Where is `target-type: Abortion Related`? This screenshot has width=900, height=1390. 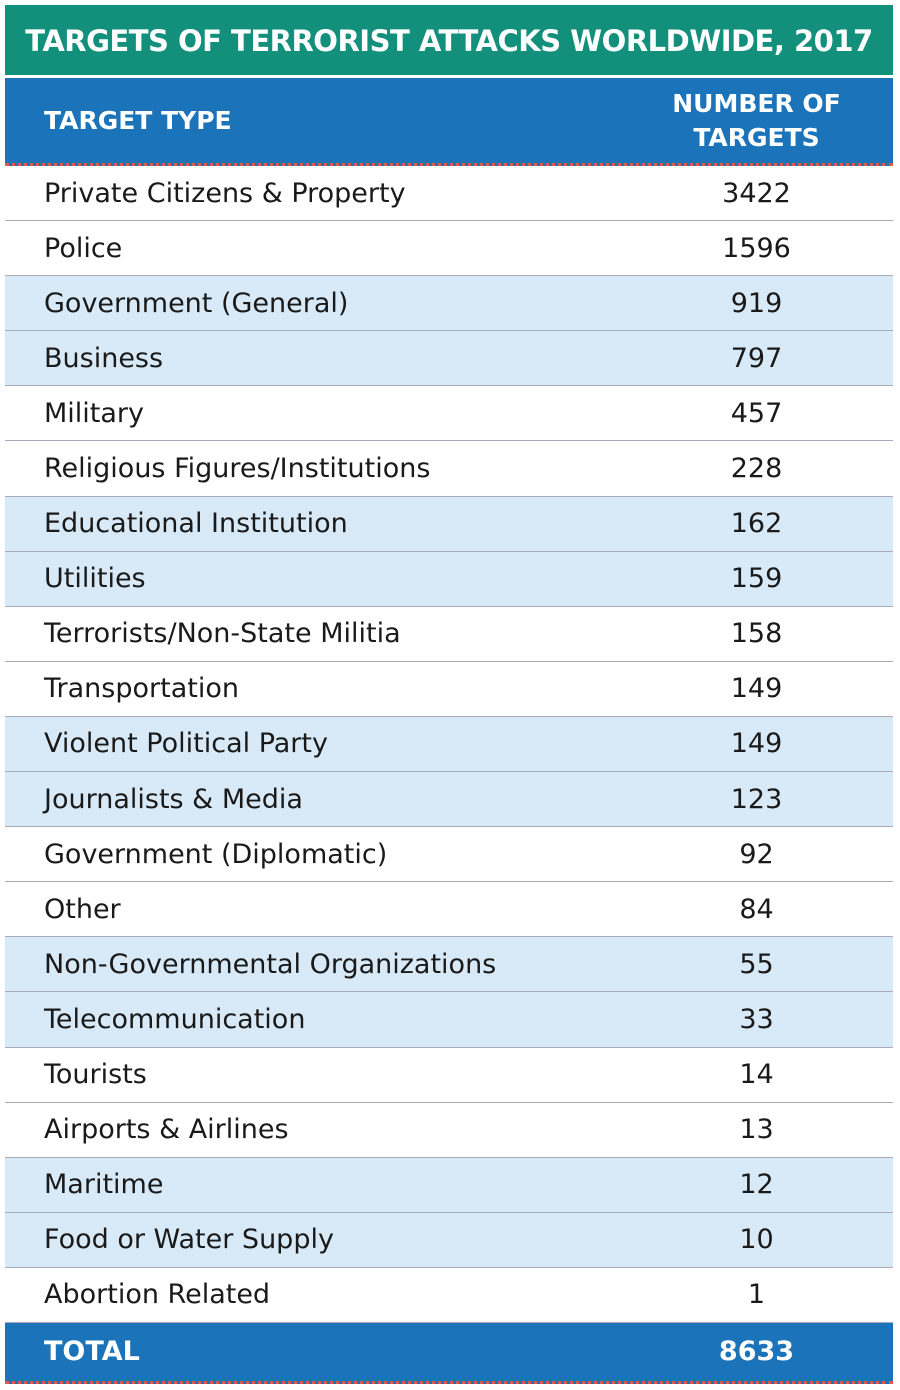
target-type: Abortion Related is located at coordinates (157, 1295).